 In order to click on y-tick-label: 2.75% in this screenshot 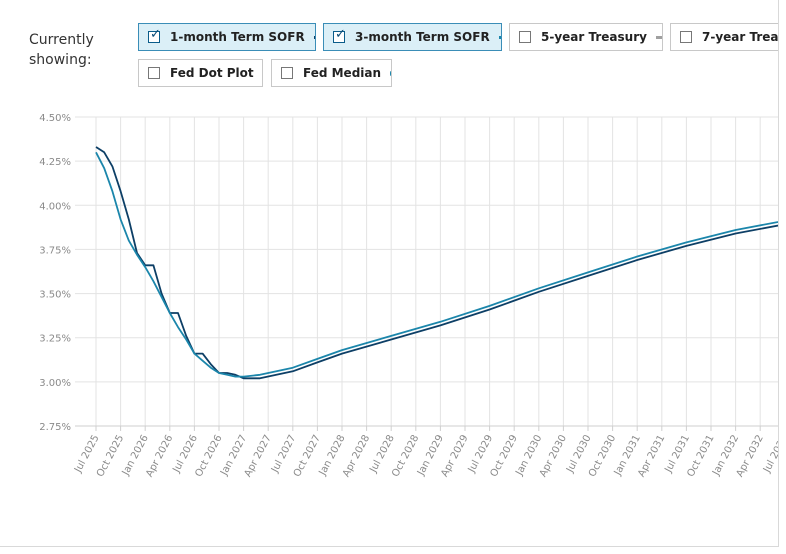, I will do `click(55, 427)`.